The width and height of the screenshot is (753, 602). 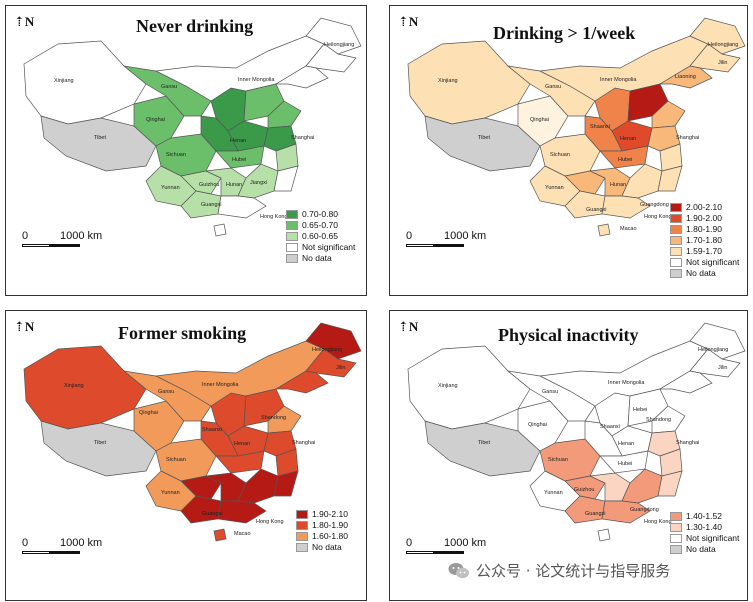 What do you see at coordinates (704, 240) in the screenshot?
I see `legend-item: 1.70-1.80` at bounding box center [704, 240].